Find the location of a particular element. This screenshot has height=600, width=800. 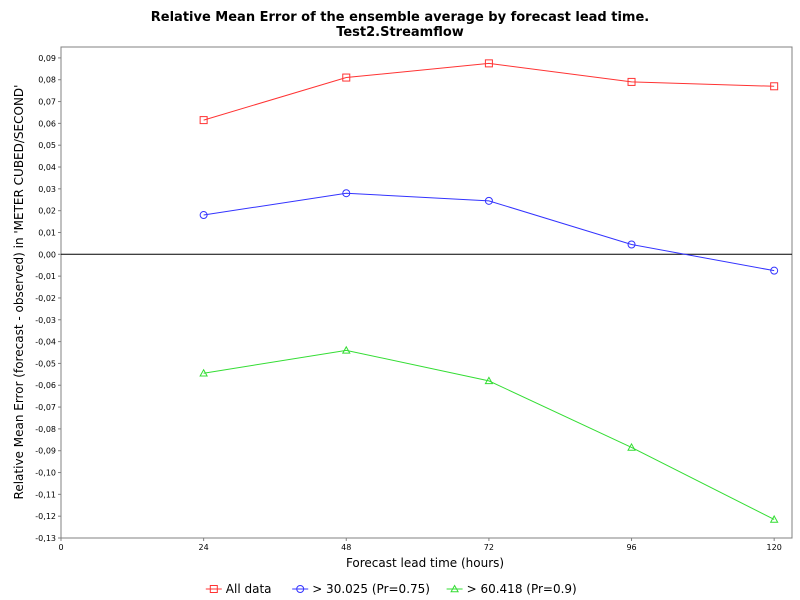

legend-item: All data is located at coordinates (238, 589).